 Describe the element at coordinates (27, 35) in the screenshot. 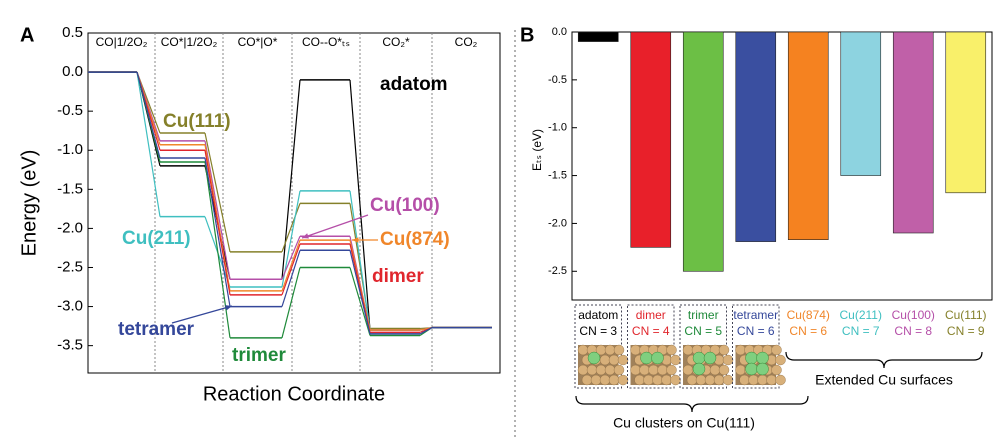

I see `panel-label: A` at that location.